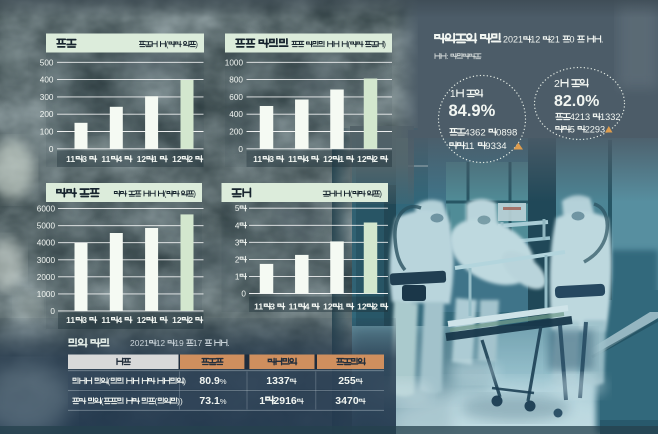 The height and width of the screenshot is (434, 658). What do you see at coordinates (47, 132) in the screenshot?
I see `svg-text: 100` at bounding box center [47, 132].